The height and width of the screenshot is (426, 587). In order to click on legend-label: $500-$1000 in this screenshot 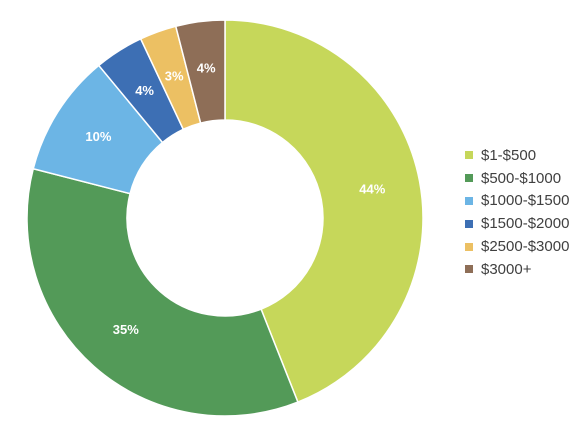, I will do `click(521, 178)`.